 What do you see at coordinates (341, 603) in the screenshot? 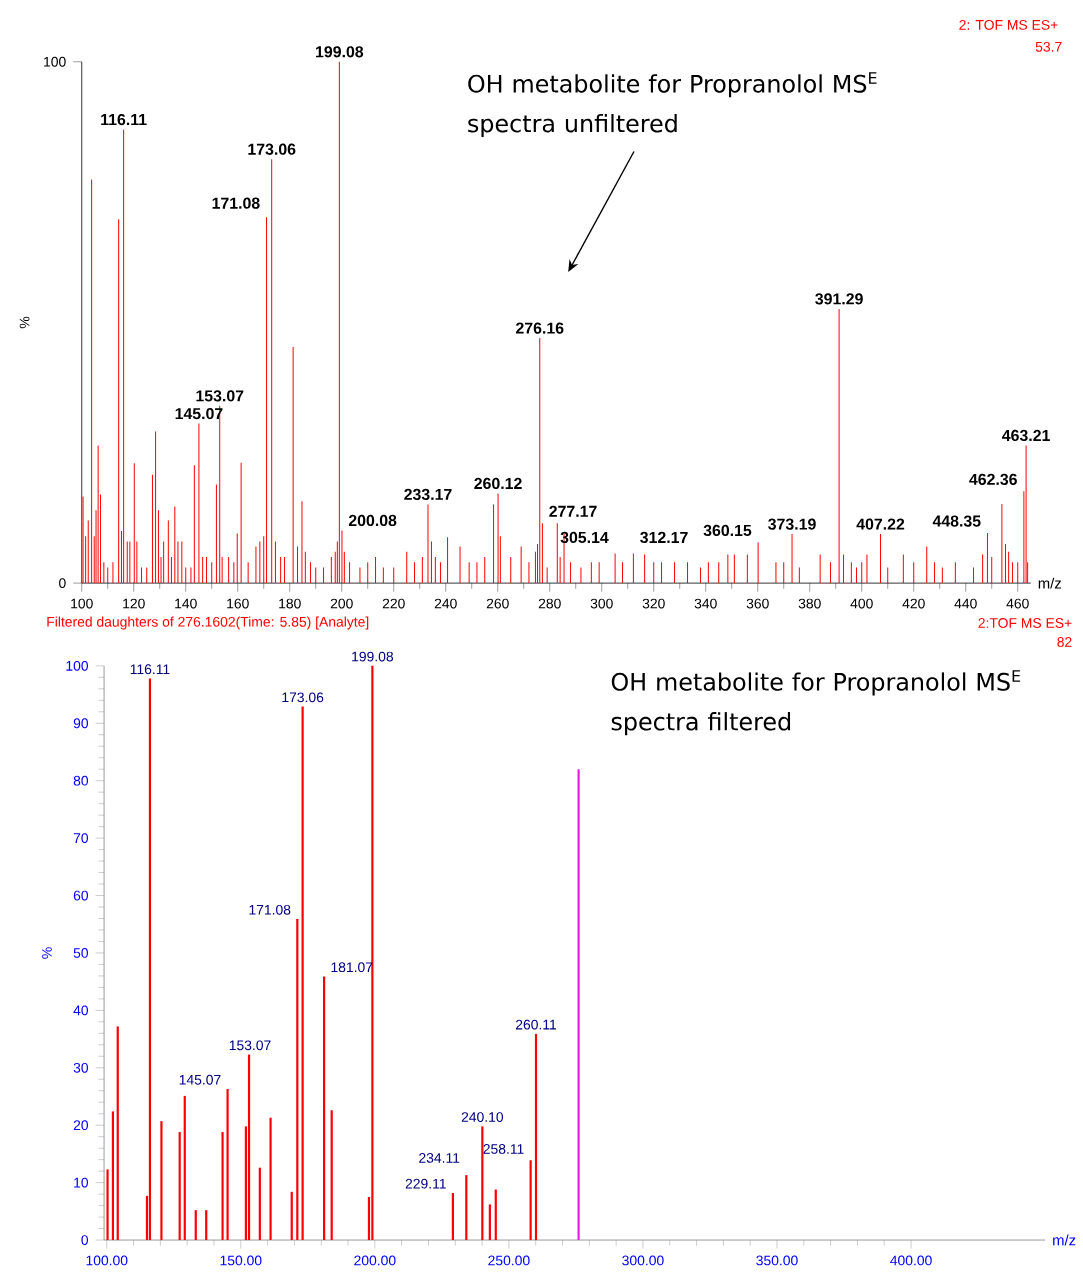
I see `x-tick-label: 200` at bounding box center [341, 603].